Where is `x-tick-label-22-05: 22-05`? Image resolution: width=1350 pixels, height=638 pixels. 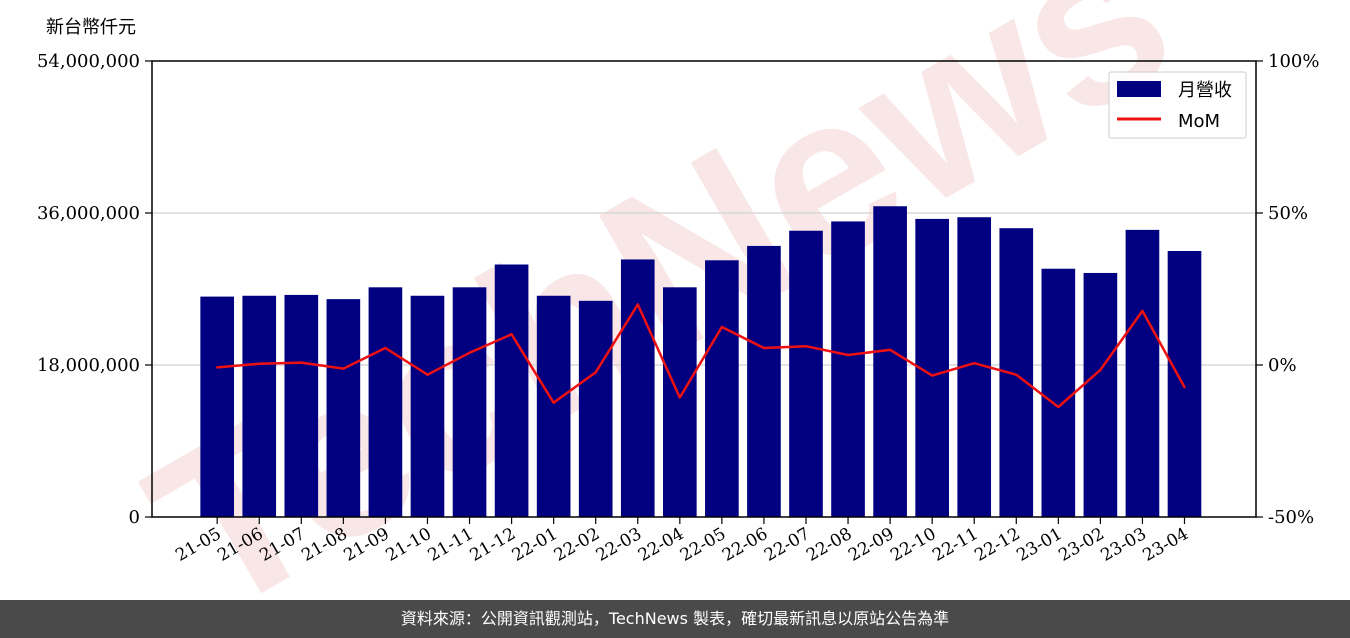 x-tick-label-22-05: 22-05 is located at coordinates (703, 545).